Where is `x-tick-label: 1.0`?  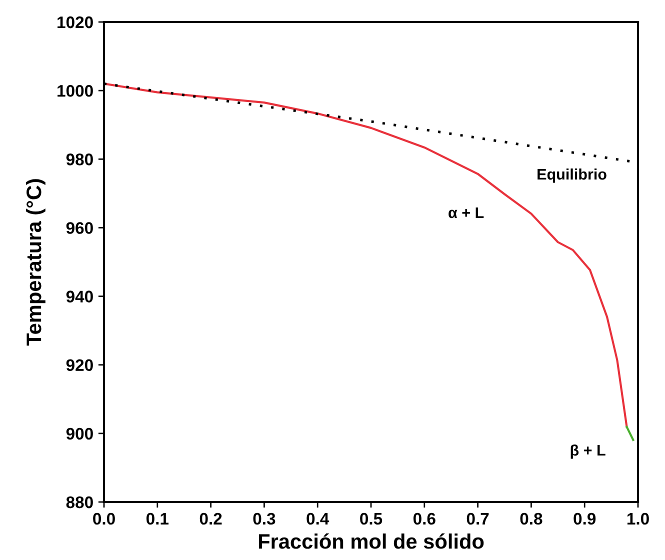
x-tick-label: 1.0 is located at coordinates (638, 518).